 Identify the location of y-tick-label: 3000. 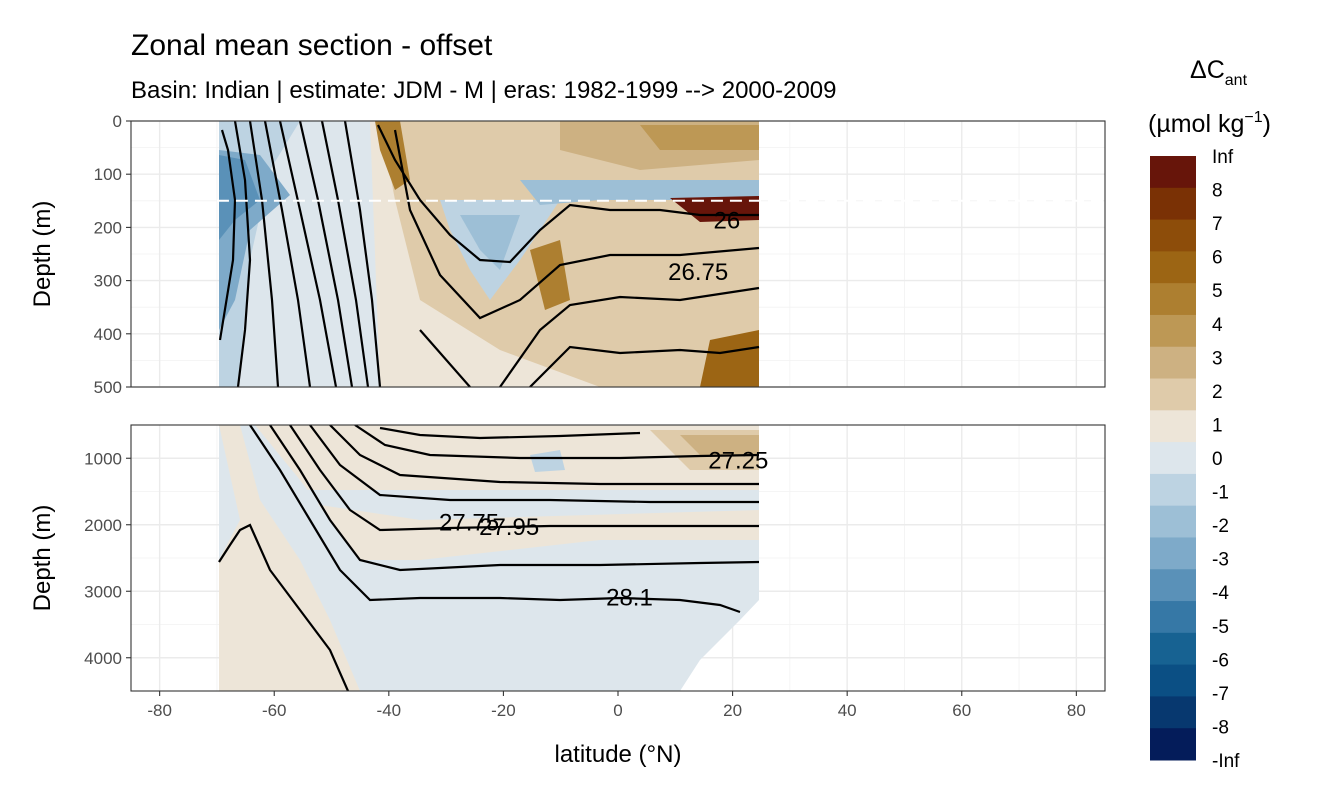
(103, 591).